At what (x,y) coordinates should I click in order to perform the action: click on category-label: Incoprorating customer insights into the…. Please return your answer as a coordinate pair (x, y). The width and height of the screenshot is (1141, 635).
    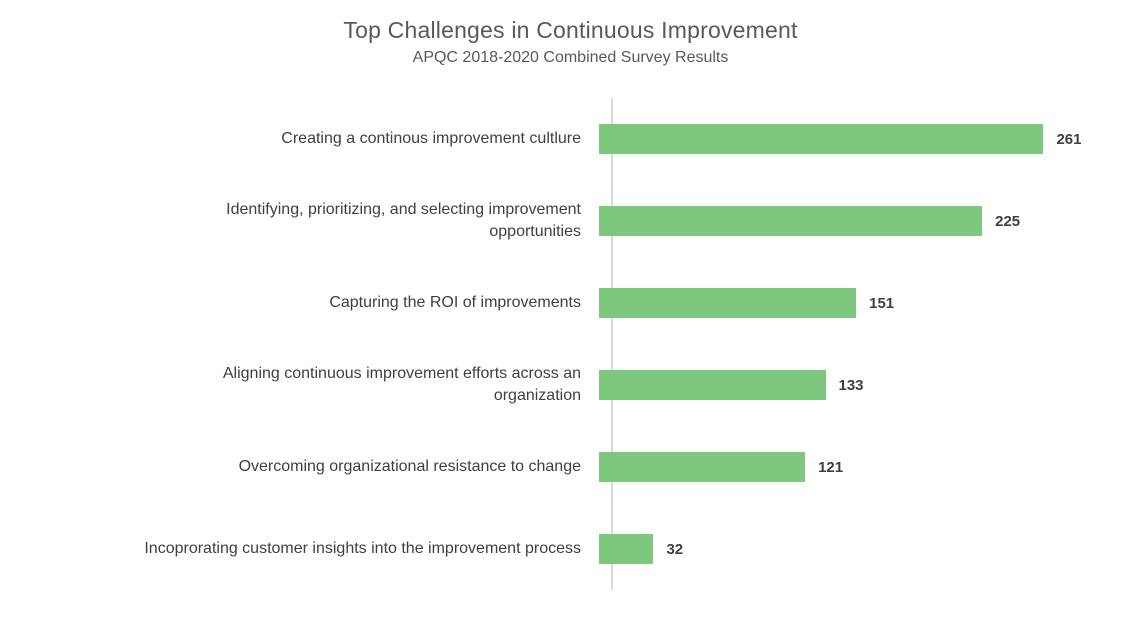
    Looking at the image, I should click on (362, 549).